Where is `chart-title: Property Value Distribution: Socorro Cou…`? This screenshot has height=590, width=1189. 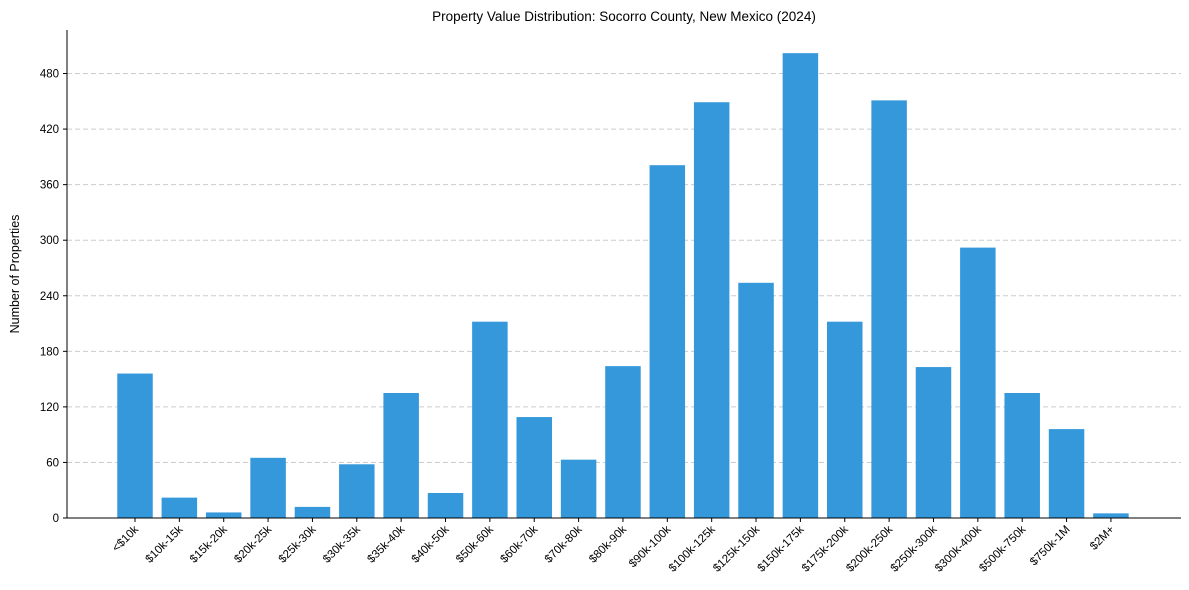 chart-title: Property Value Distribution: Socorro Cou… is located at coordinates (624, 16).